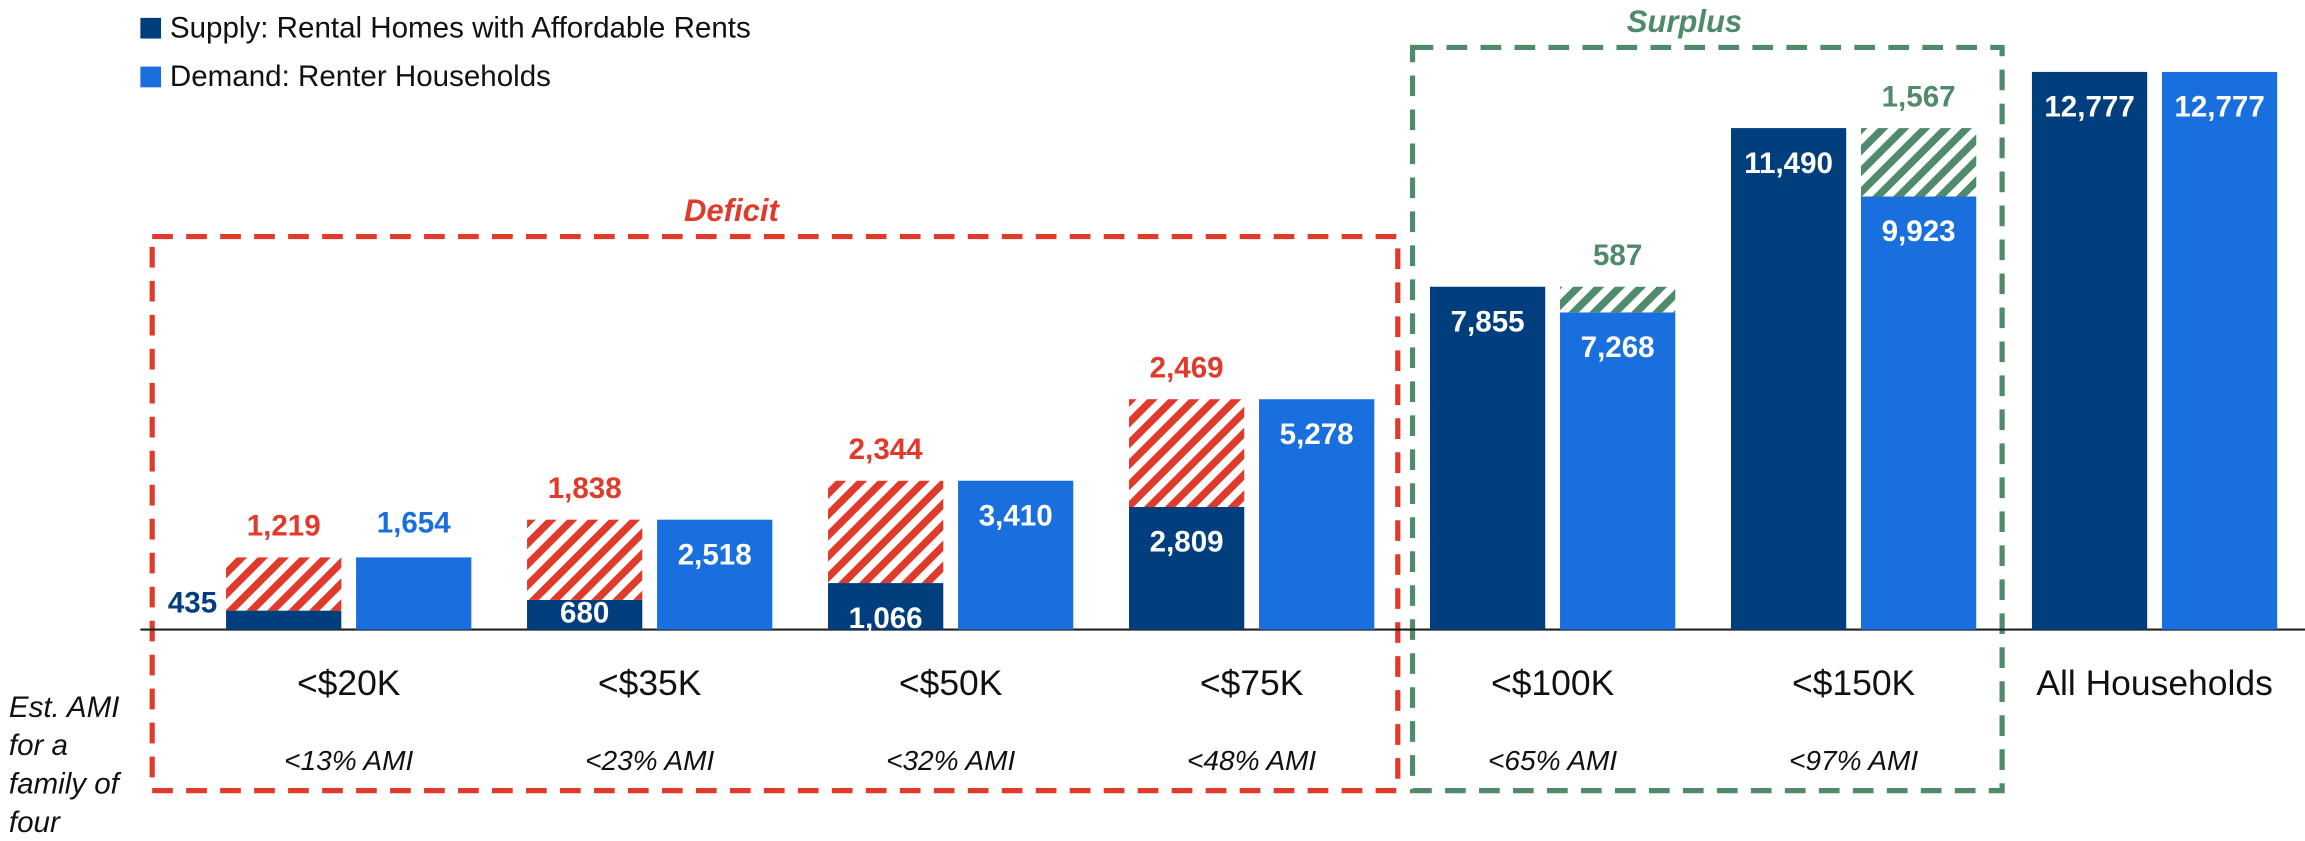 The height and width of the screenshot is (841, 2305). What do you see at coordinates (1853, 760) in the screenshot?
I see `x-sublabel: <97% AMI` at bounding box center [1853, 760].